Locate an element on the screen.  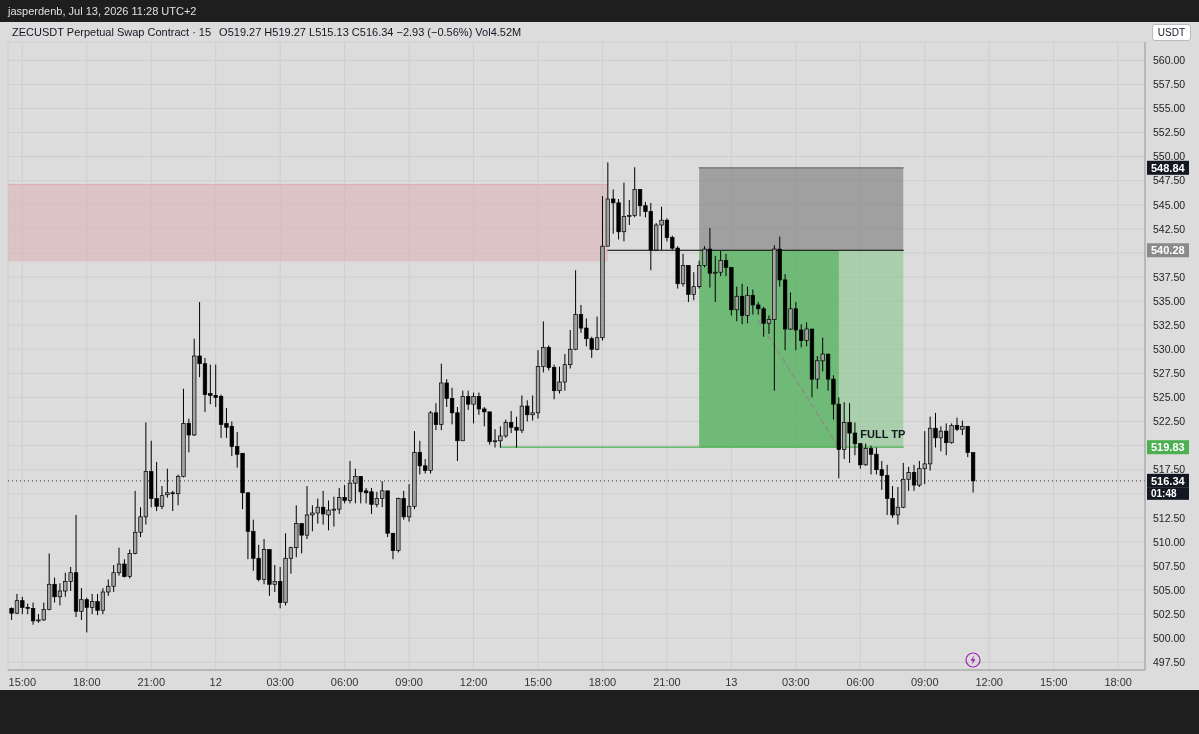
text: jasperdenb, Jul 13, 2026 11:28 UTC+2 is located at coordinates (102, 11).